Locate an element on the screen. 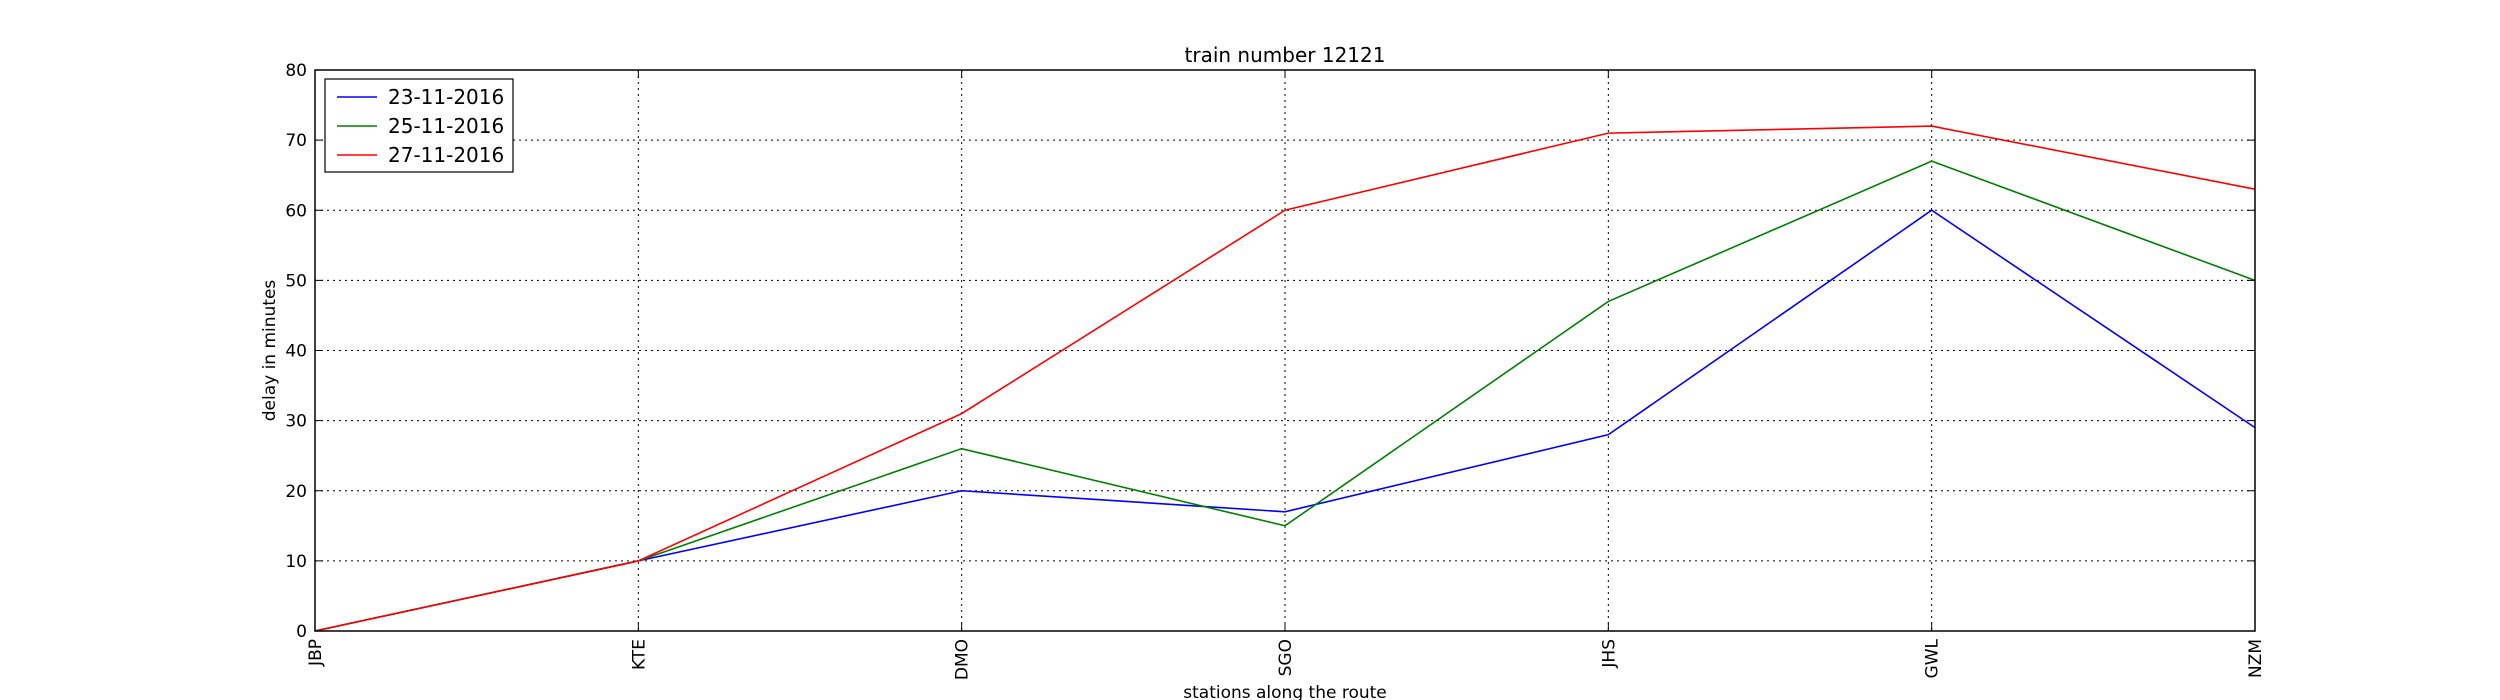 The image size is (2500, 700). y-tick-label: 70 is located at coordinates (296, 141).